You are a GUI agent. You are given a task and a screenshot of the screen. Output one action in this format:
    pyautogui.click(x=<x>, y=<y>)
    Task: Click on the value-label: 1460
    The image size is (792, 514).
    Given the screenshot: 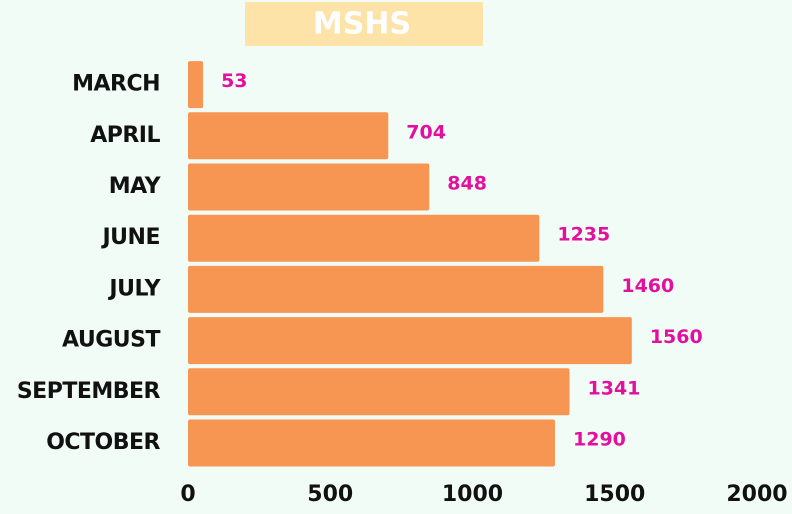 What is the action you would take?
    pyautogui.click(x=647, y=286)
    